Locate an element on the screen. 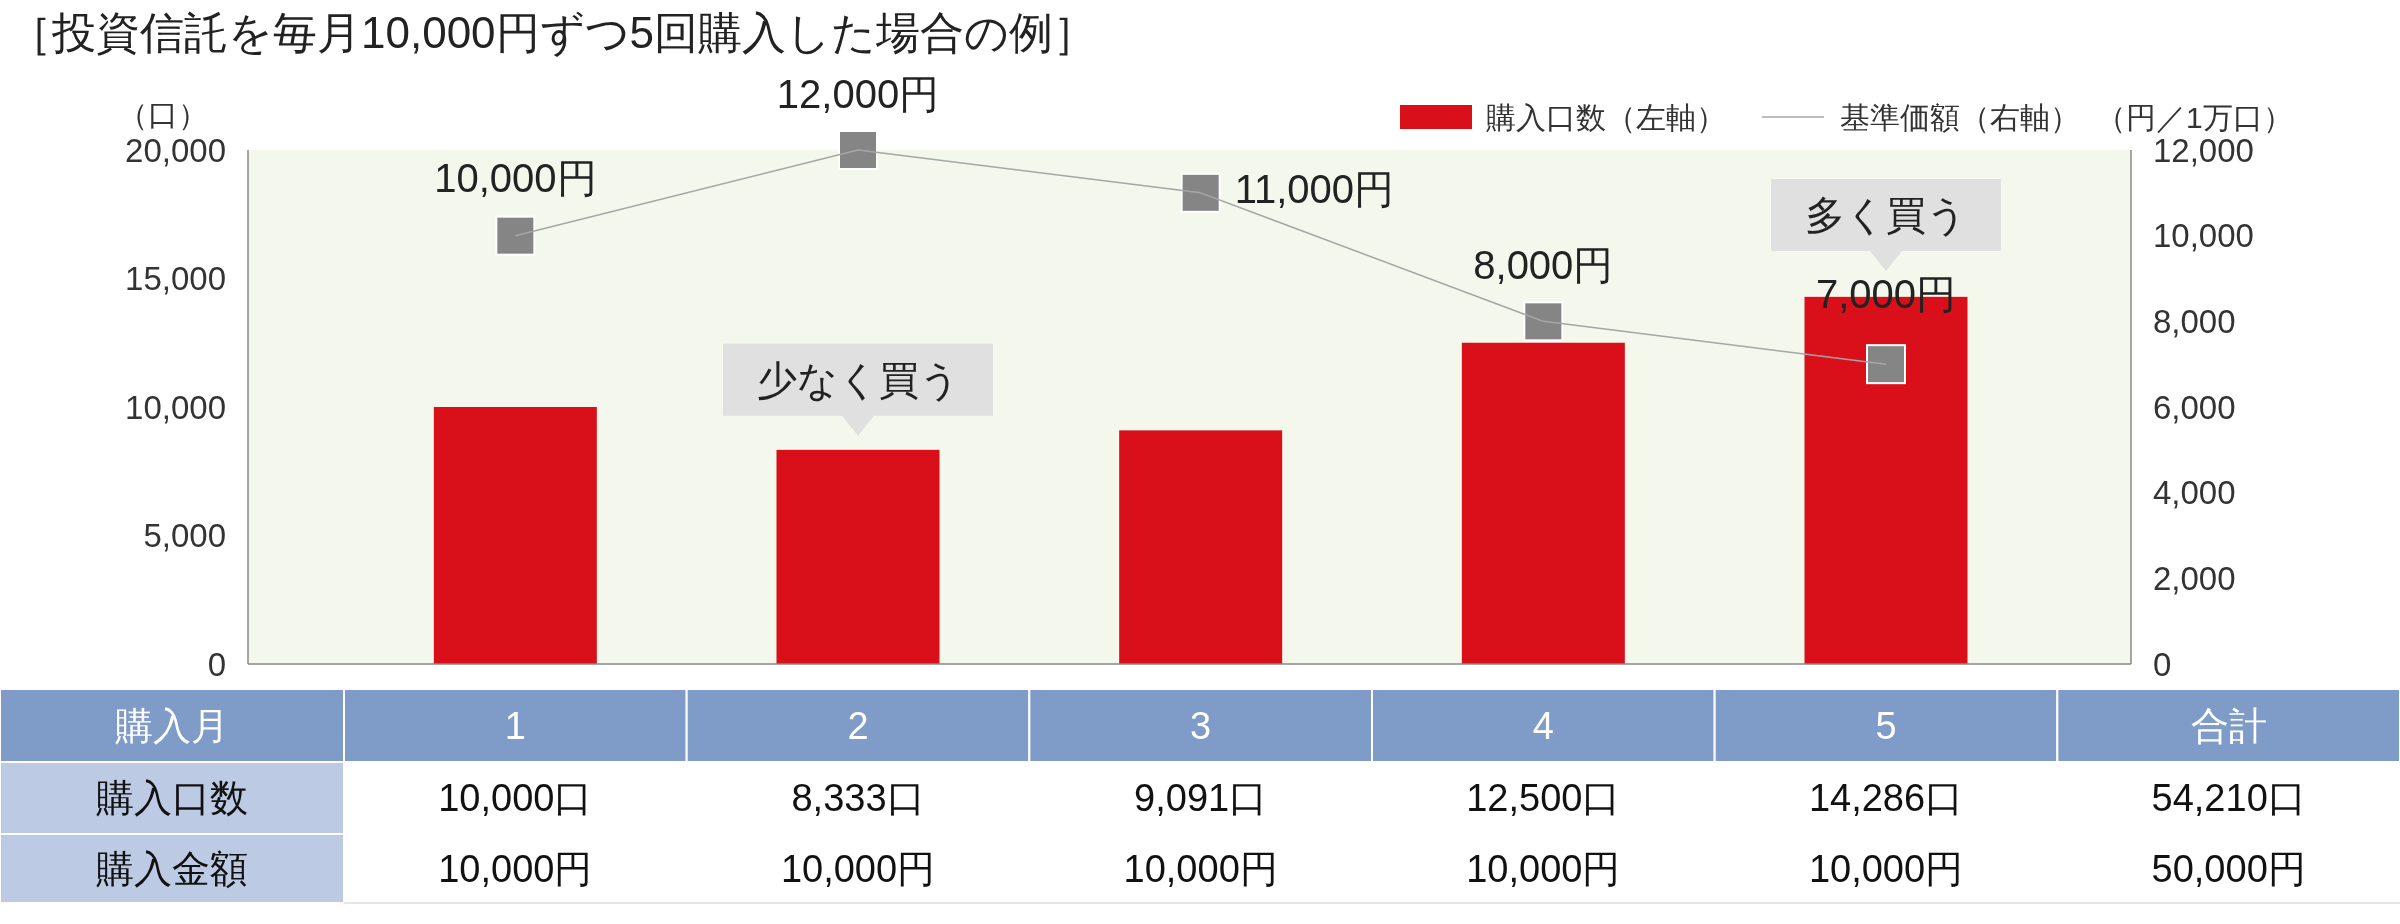  y2-axis-title: （円／1万口） is located at coordinates (2194, 117).